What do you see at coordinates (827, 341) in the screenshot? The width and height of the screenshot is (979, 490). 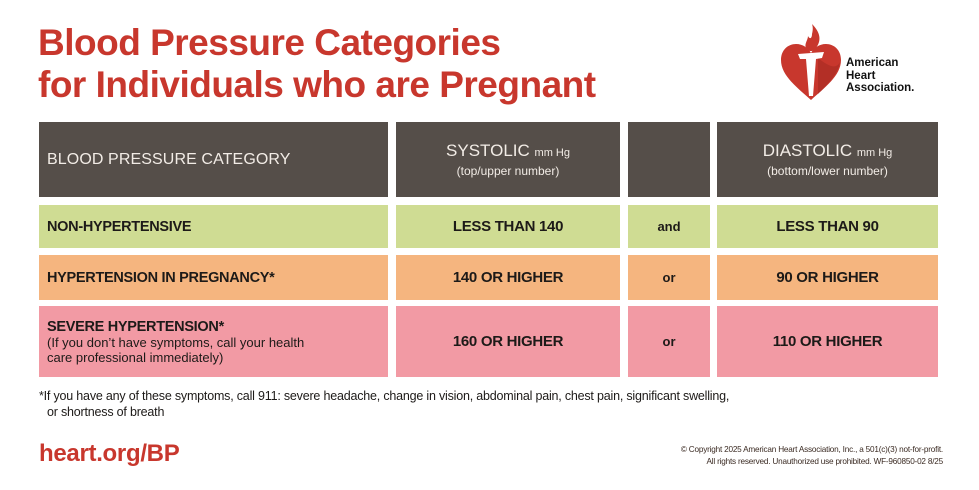 I see `diastolic-cell: 110 OR HIGHER` at bounding box center [827, 341].